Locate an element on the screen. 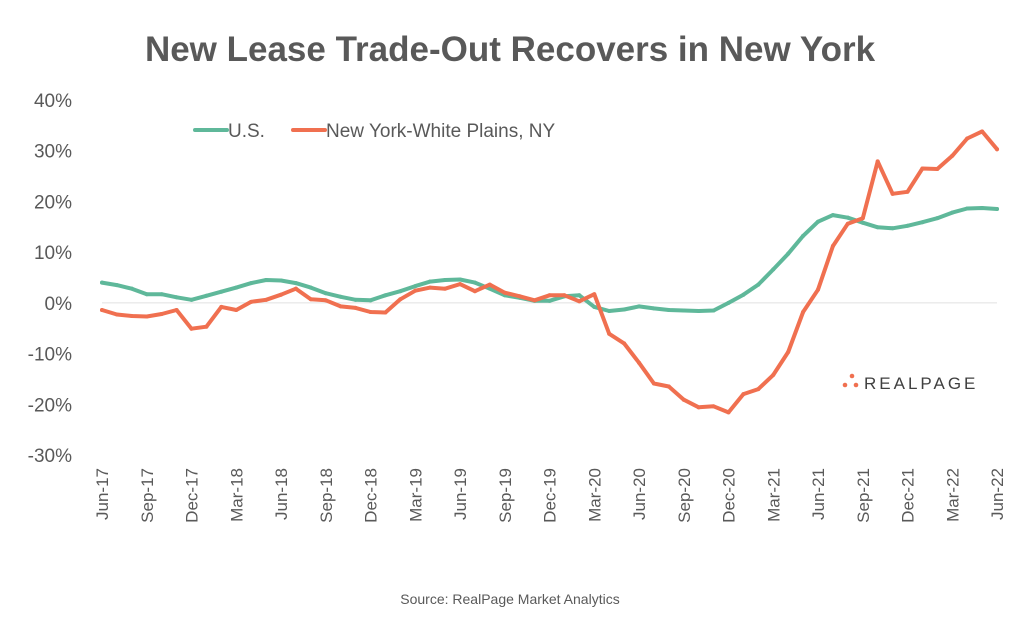 This screenshot has height=633, width=1020. x-tick-label: Sep-19 is located at coordinates (505, 495).